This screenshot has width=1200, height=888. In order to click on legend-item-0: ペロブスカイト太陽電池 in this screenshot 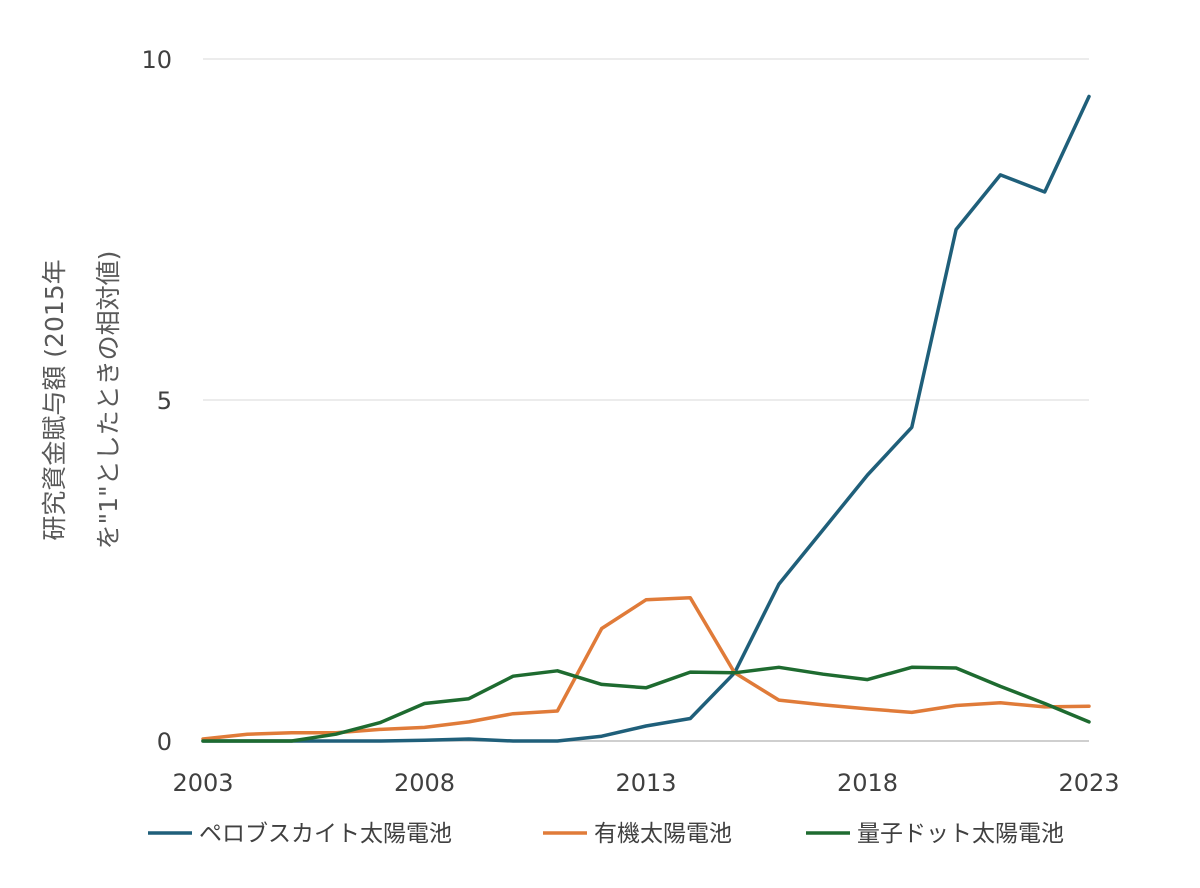, I will do `click(300, 834)`.